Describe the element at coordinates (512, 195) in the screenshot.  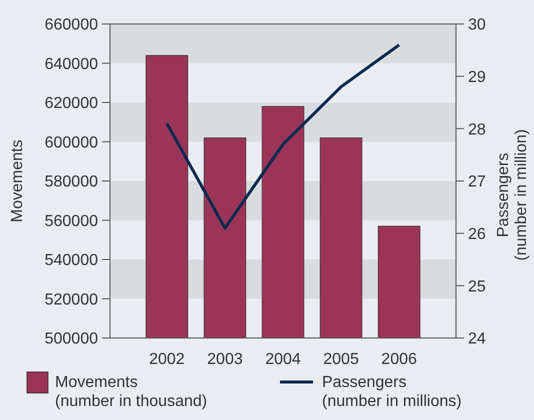
I see `y2-axis-title: Passengers (number in million)` at that location.